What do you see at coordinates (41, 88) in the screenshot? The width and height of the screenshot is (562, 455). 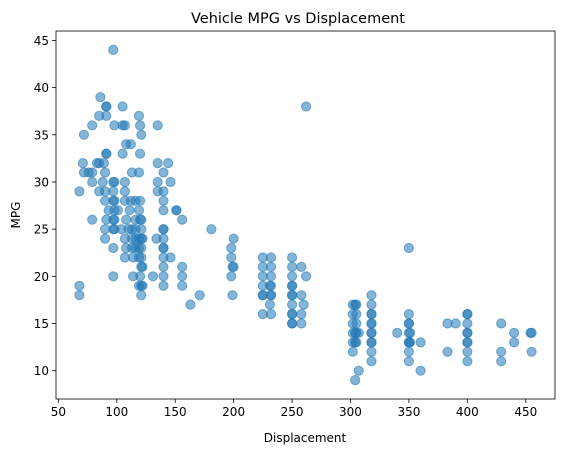 I see `y-tick-label: 40` at bounding box center [41, 88].